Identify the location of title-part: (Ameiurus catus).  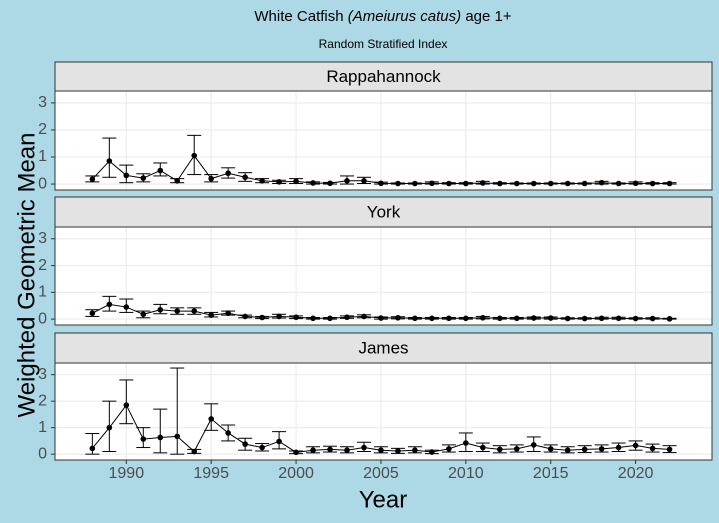
(404, 16).